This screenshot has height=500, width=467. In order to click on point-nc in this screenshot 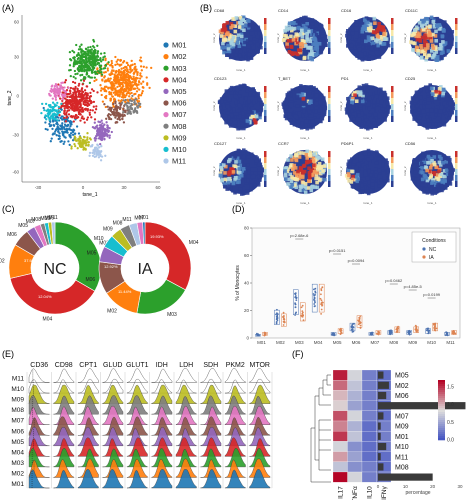, I will do `click(258, 335)`.